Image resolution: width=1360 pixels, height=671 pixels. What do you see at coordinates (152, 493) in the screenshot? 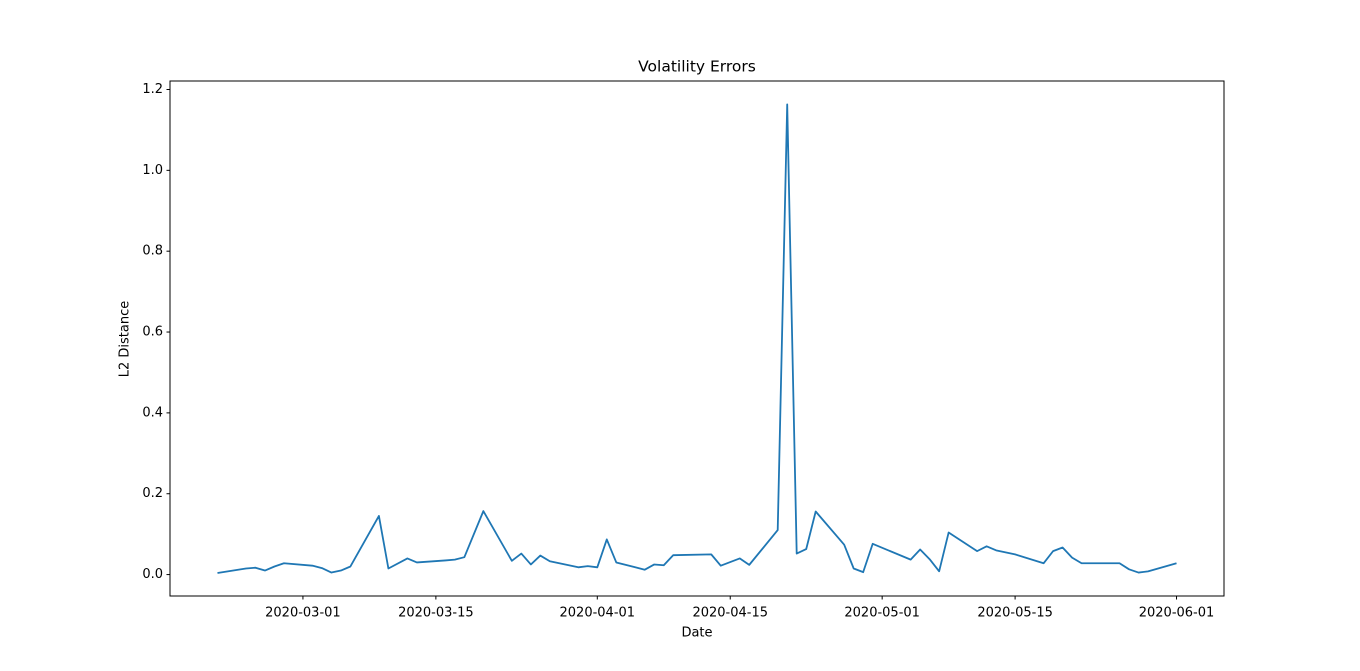
I see `y-tick-label: 0.2` at bounding box center [152, 493].